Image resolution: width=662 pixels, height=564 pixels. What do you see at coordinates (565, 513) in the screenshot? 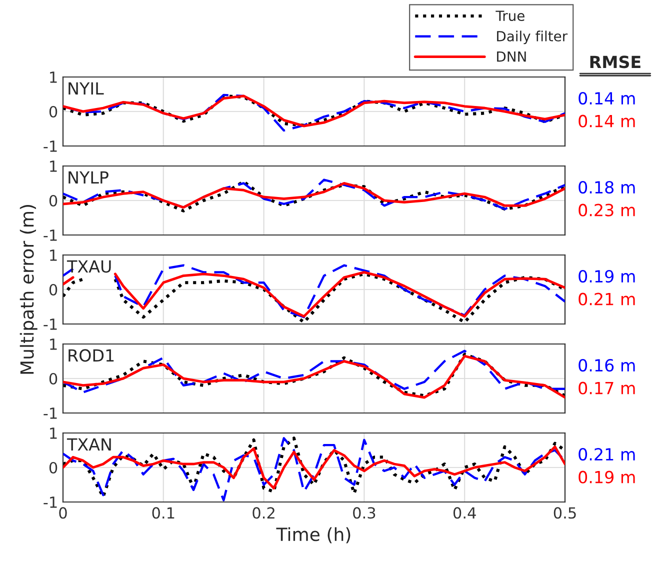
I see `x-tick-label: 0.5` at bounding box center [565, 513].